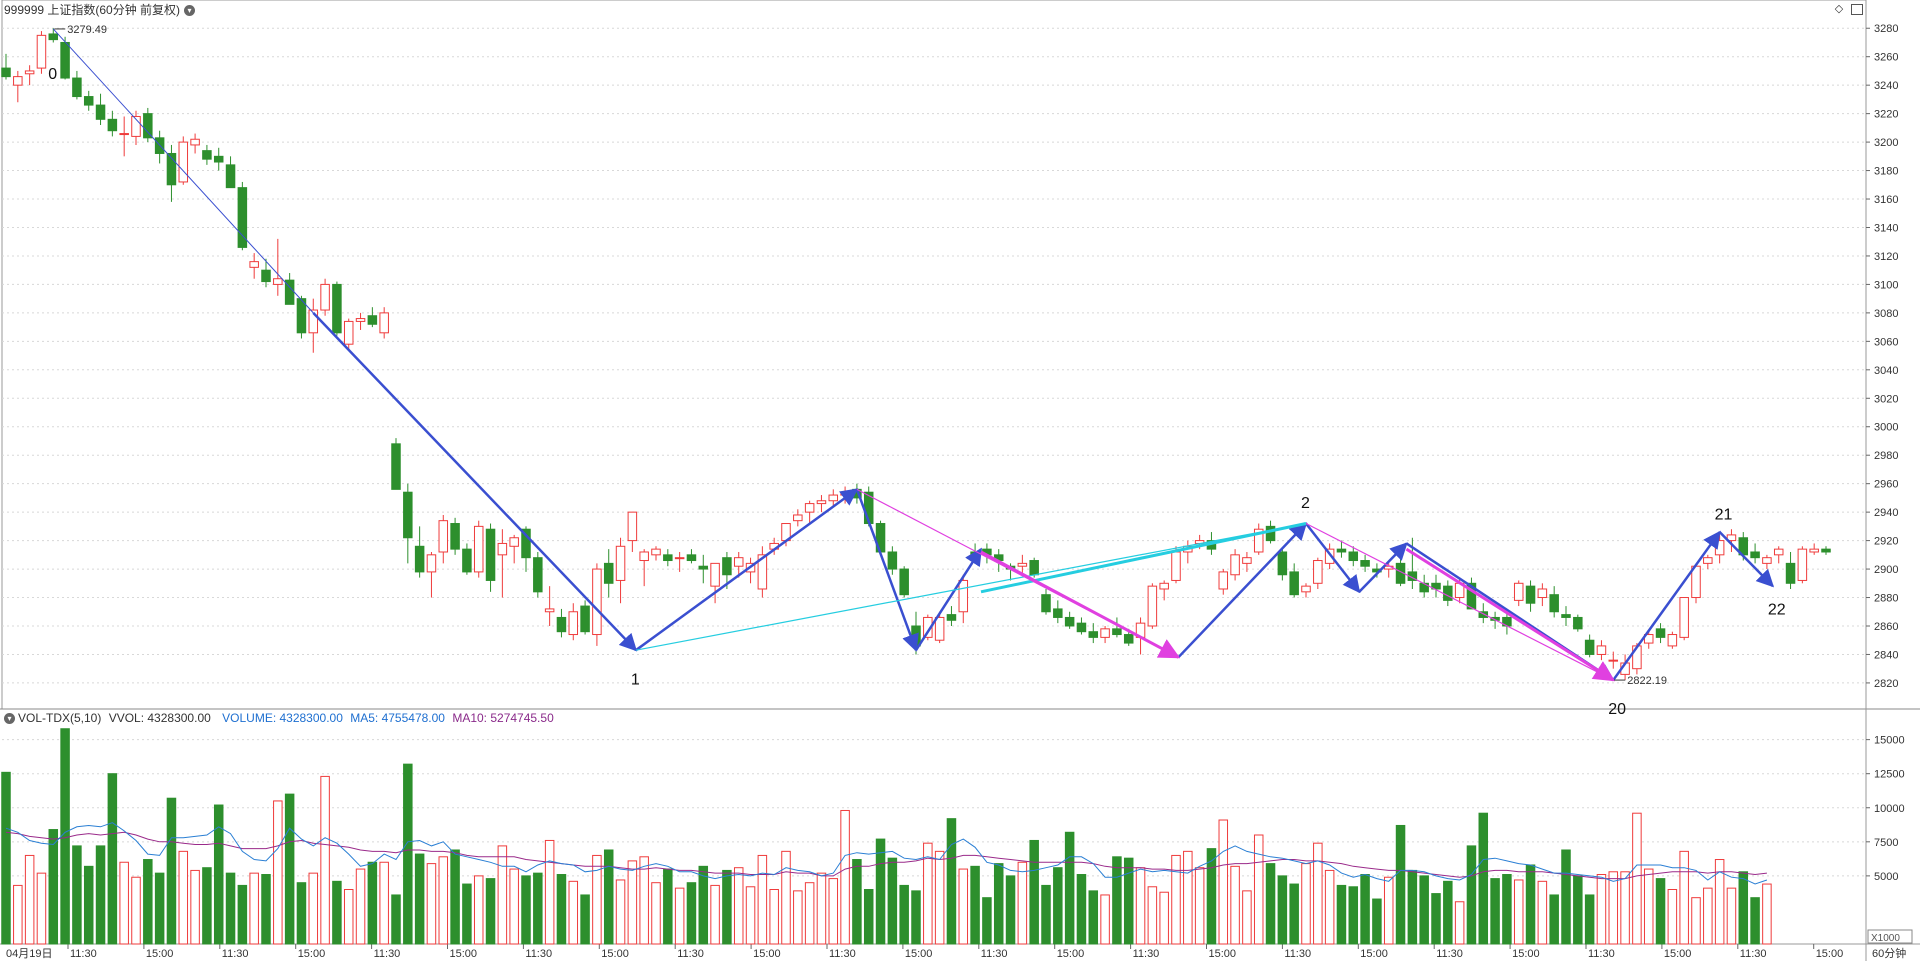  Describe the element at coordinates (159, 718) in the screenshot. I see `vvol-label: VVOL: 4328300.00` at that location.